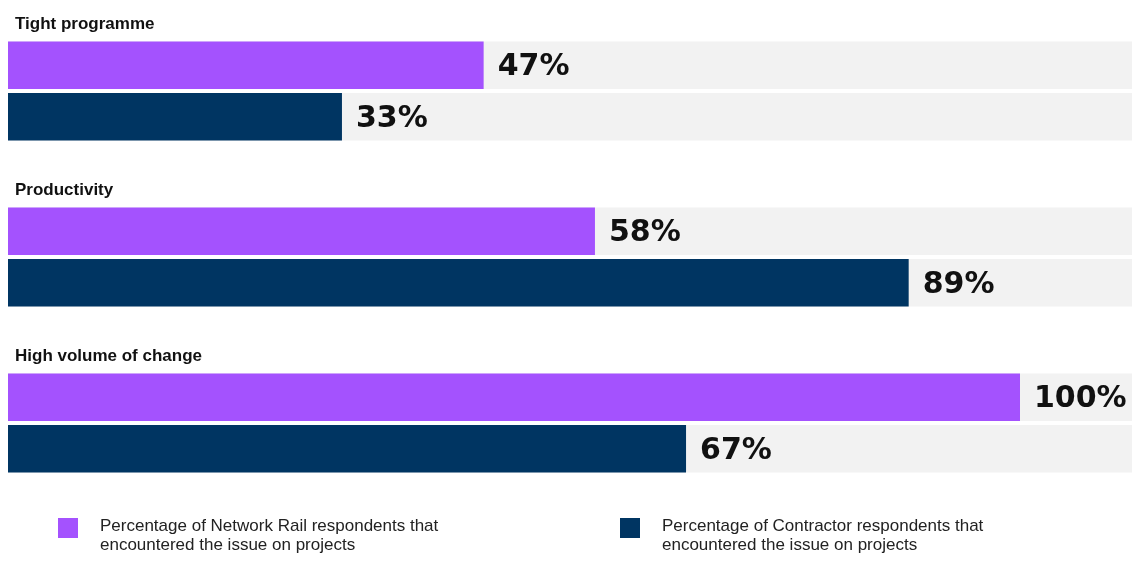  Describe the element at coordinates (64, 190) in the screenshot. I see `y-tick-label: Productivity` at that location.